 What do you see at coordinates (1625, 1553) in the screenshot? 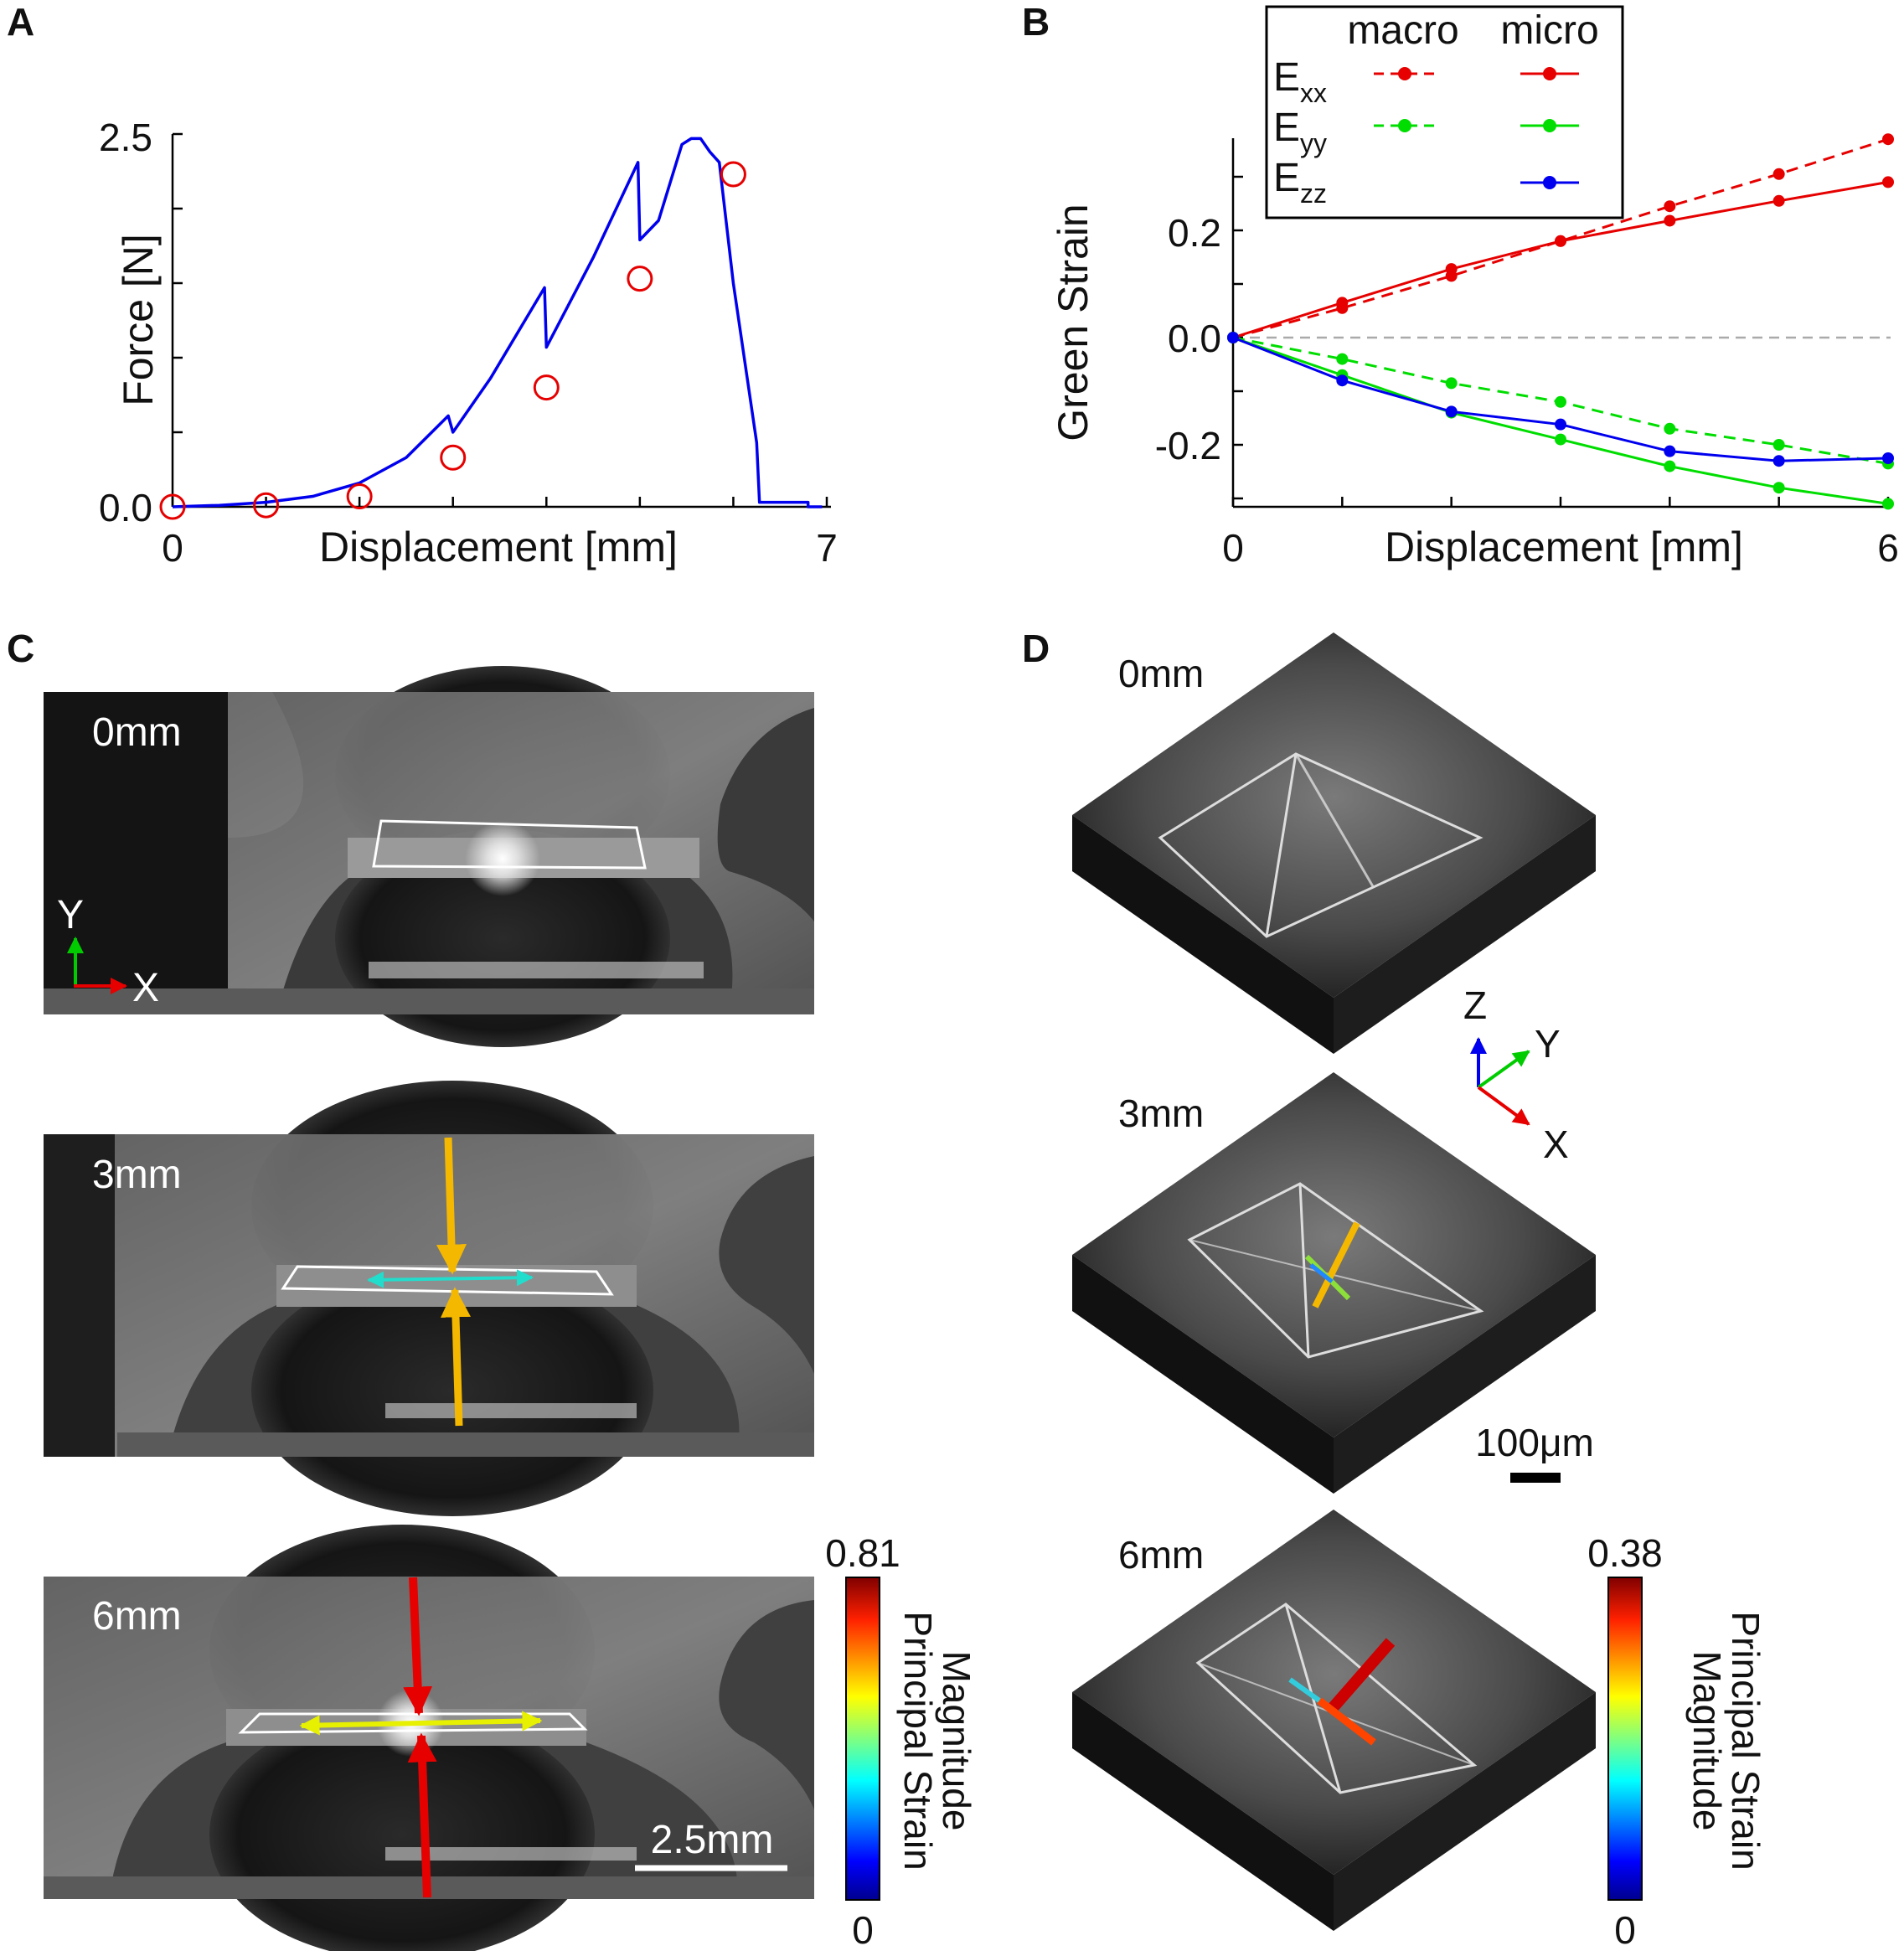
I see `d-colorbar-max: 0.38` at bounding box center [1625, 1553].